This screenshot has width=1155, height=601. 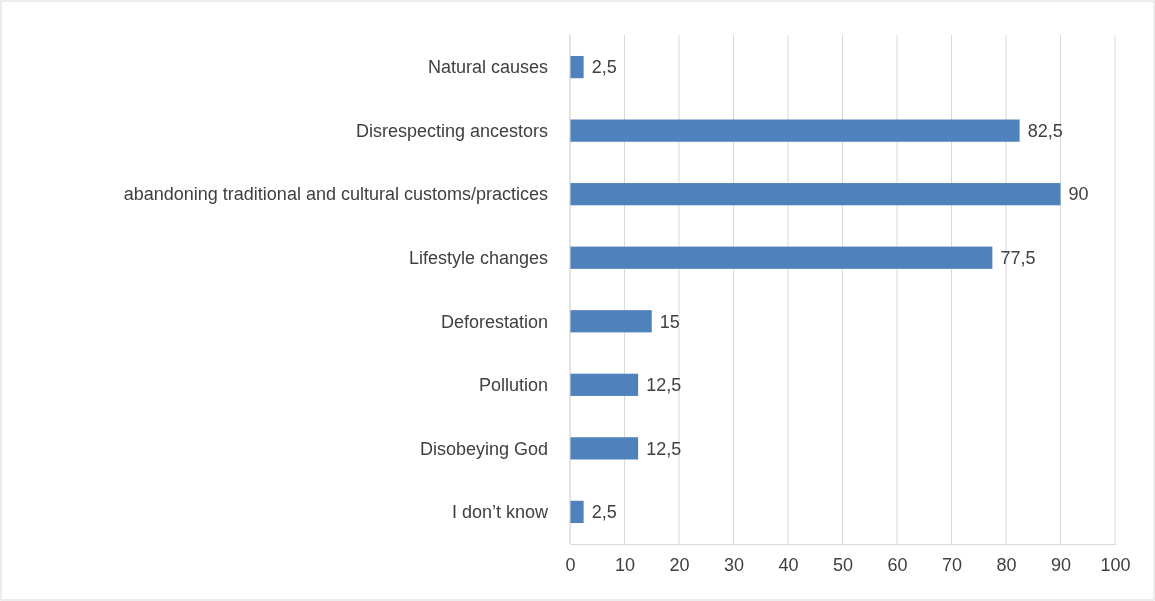 I want to click on x-tick-label: 40, so click(x=788, y=564).